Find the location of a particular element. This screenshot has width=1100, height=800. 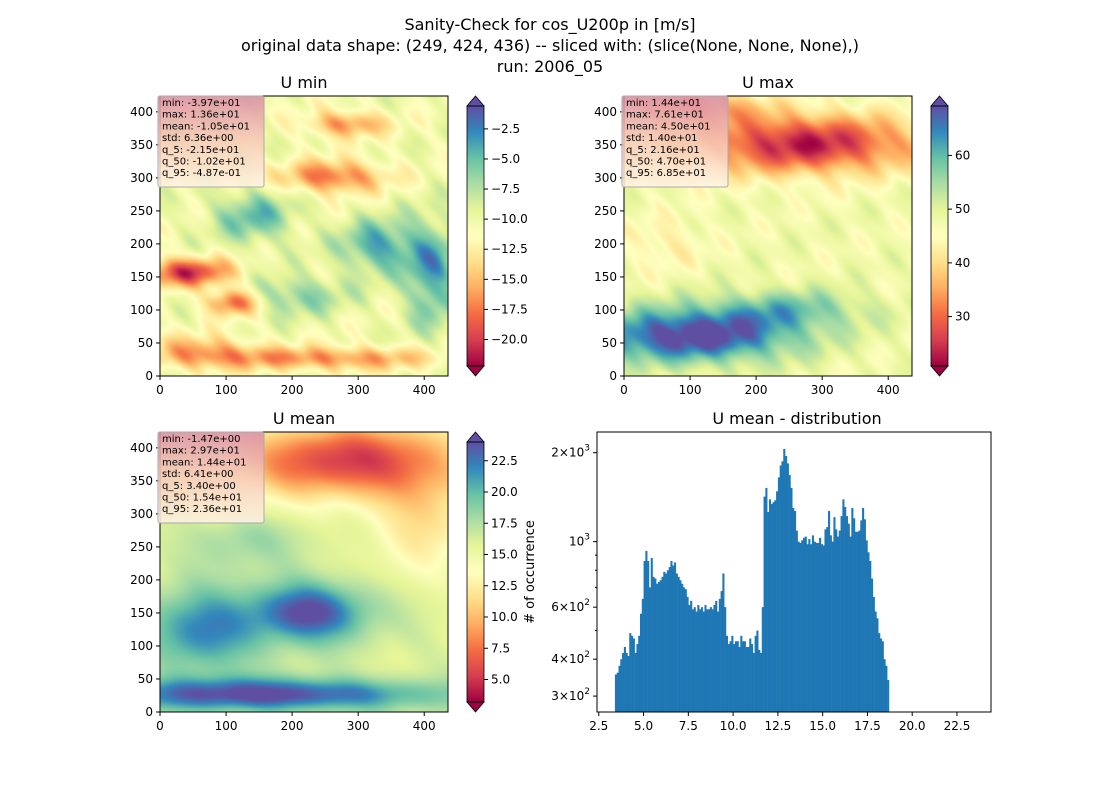

x-tick-label: 7.5 is located at coordinates (688, 726).